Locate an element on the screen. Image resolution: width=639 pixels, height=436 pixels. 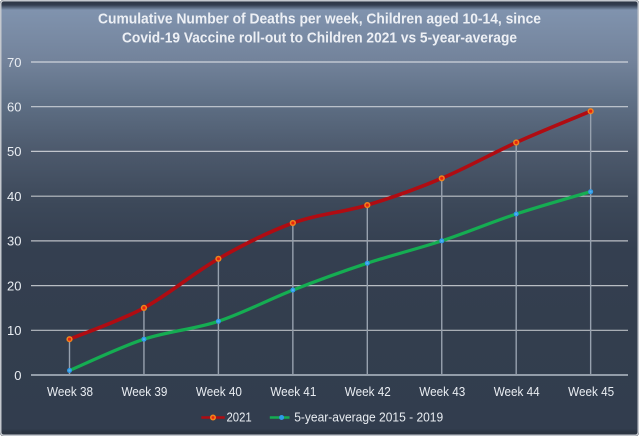
svg-text: 50 is located at coordinates (14, 151).